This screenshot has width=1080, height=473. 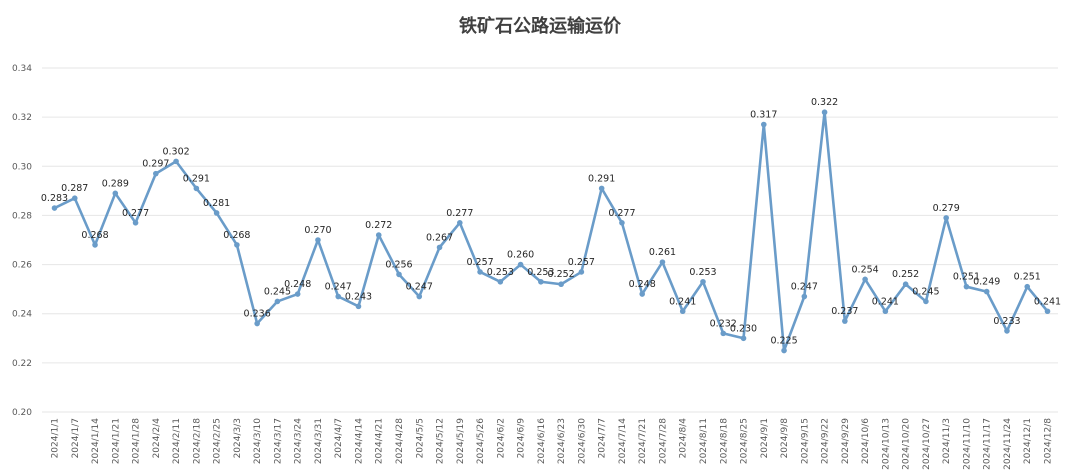 What do you see at coordinates (986, 282) in the screenshot?
I see `data-label: 0.249` at bounding box center [986, 282].